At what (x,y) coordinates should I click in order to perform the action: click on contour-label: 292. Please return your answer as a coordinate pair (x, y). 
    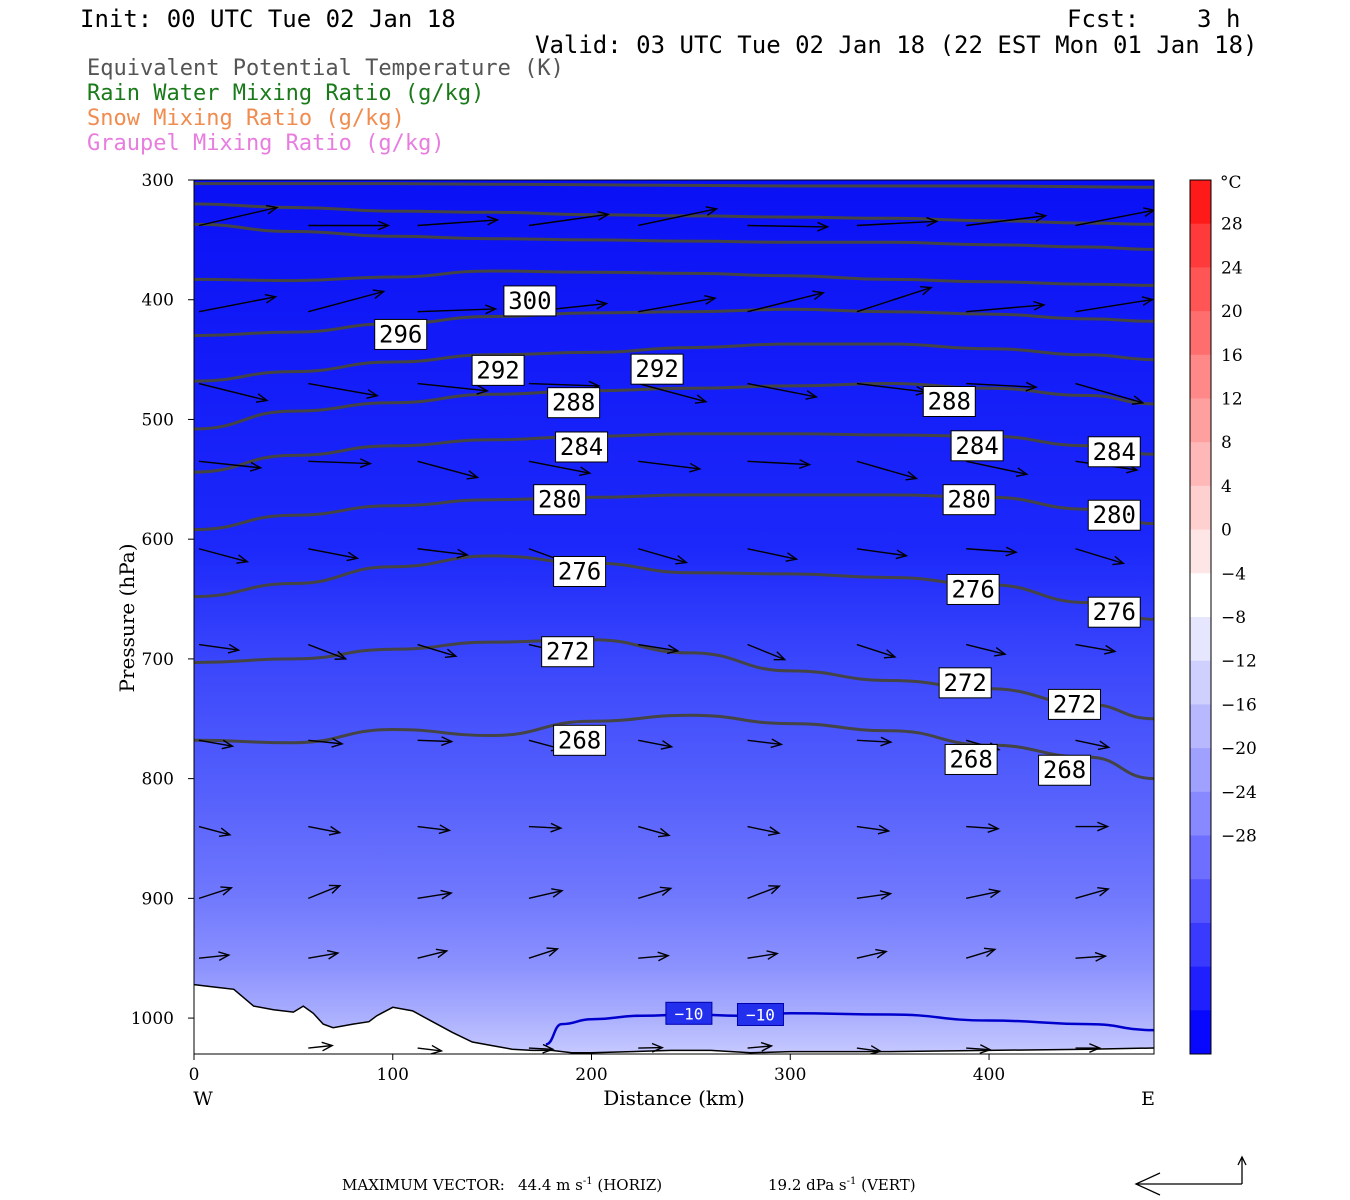
    Looking at the image, I should click on (497, 370).